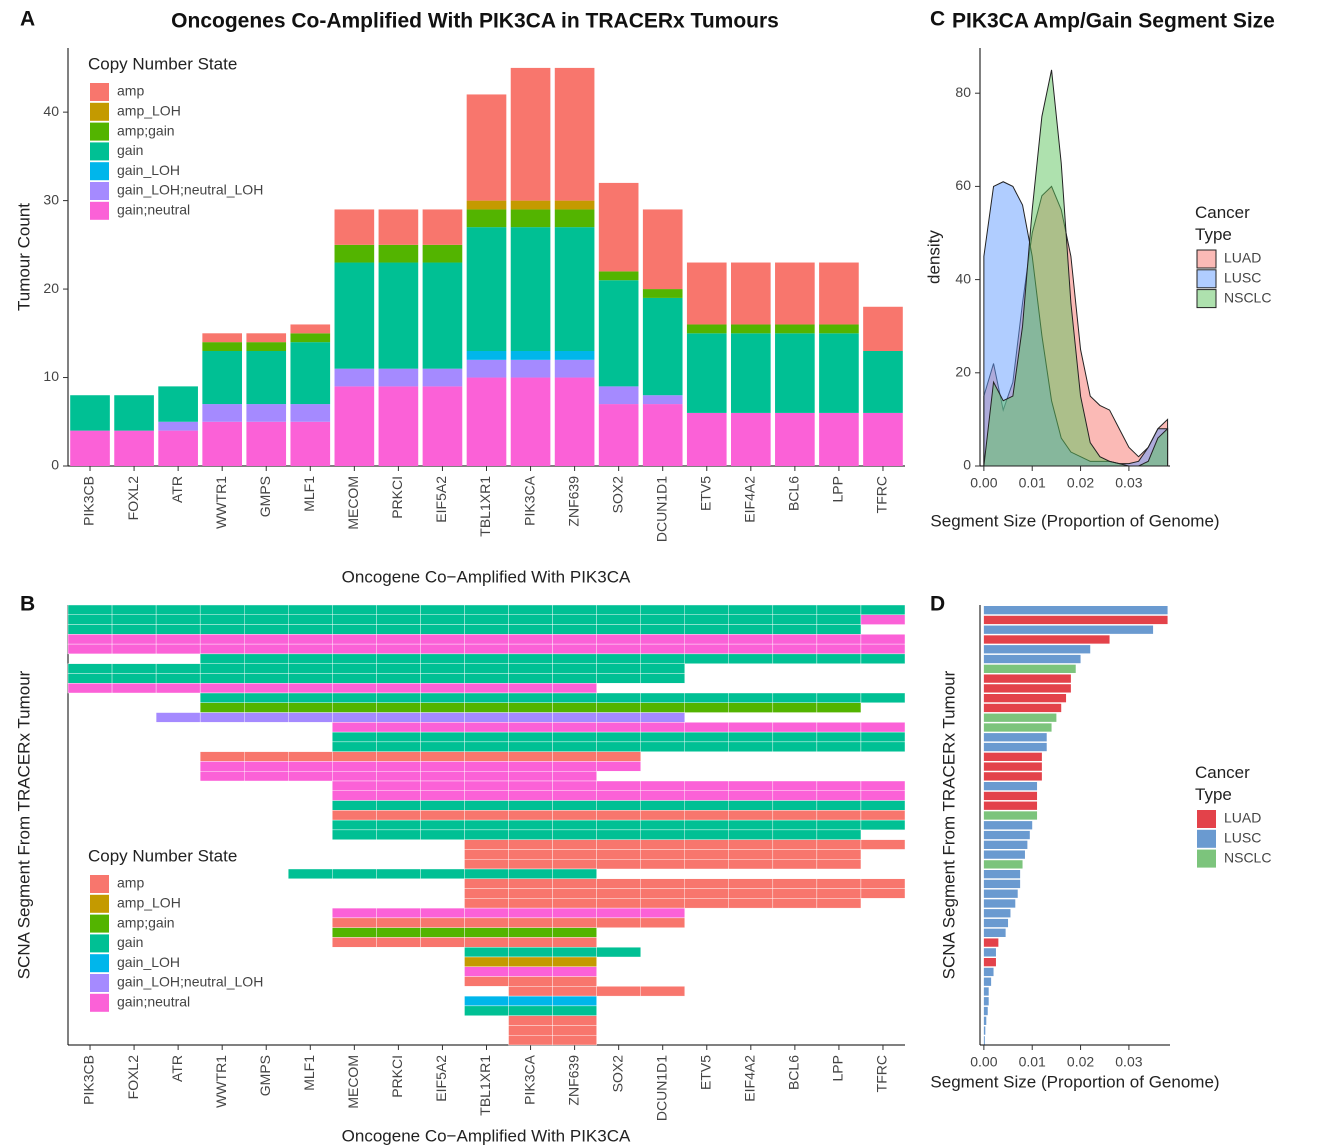  Describe the element at coordinates (1222, 223) in the screenshot. I see `legend-title: Cancer Type` at that location.